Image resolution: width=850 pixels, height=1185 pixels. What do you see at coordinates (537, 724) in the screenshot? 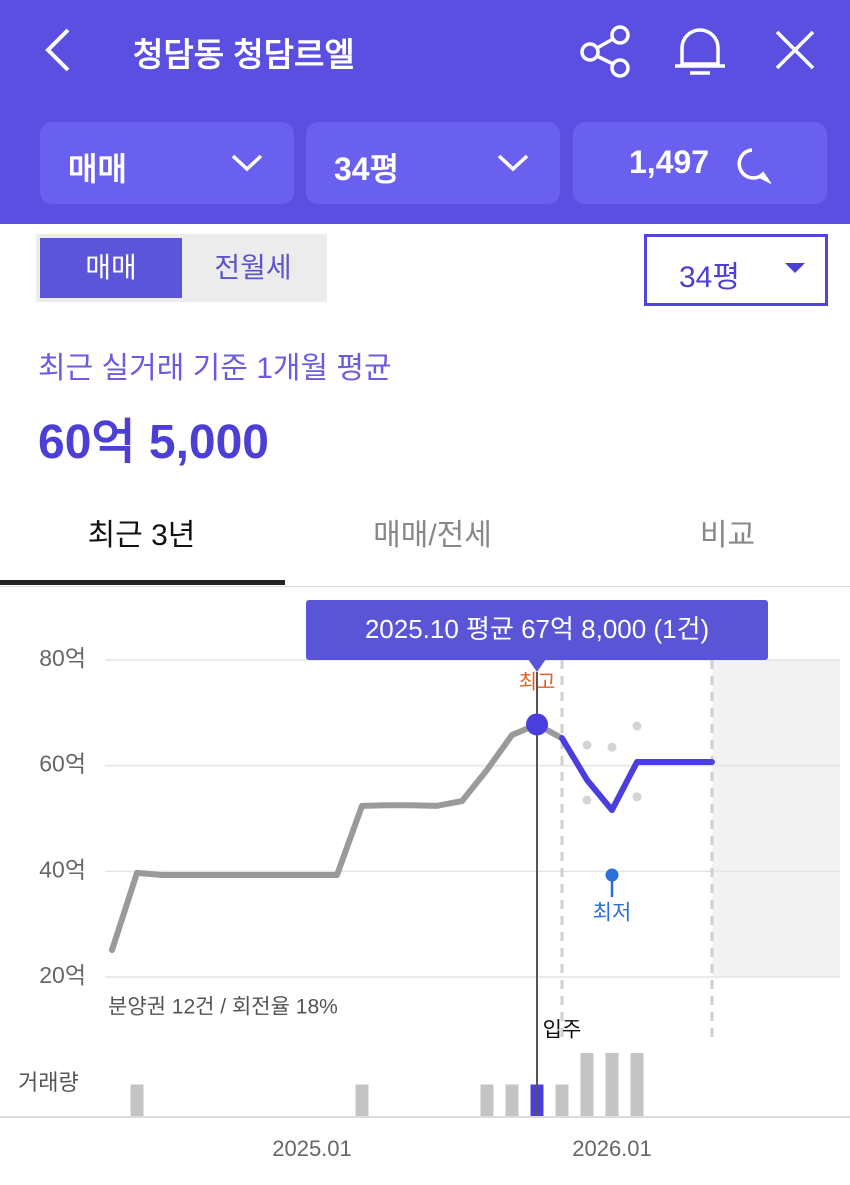
I see `high-point` at bounding box center [537, 724].